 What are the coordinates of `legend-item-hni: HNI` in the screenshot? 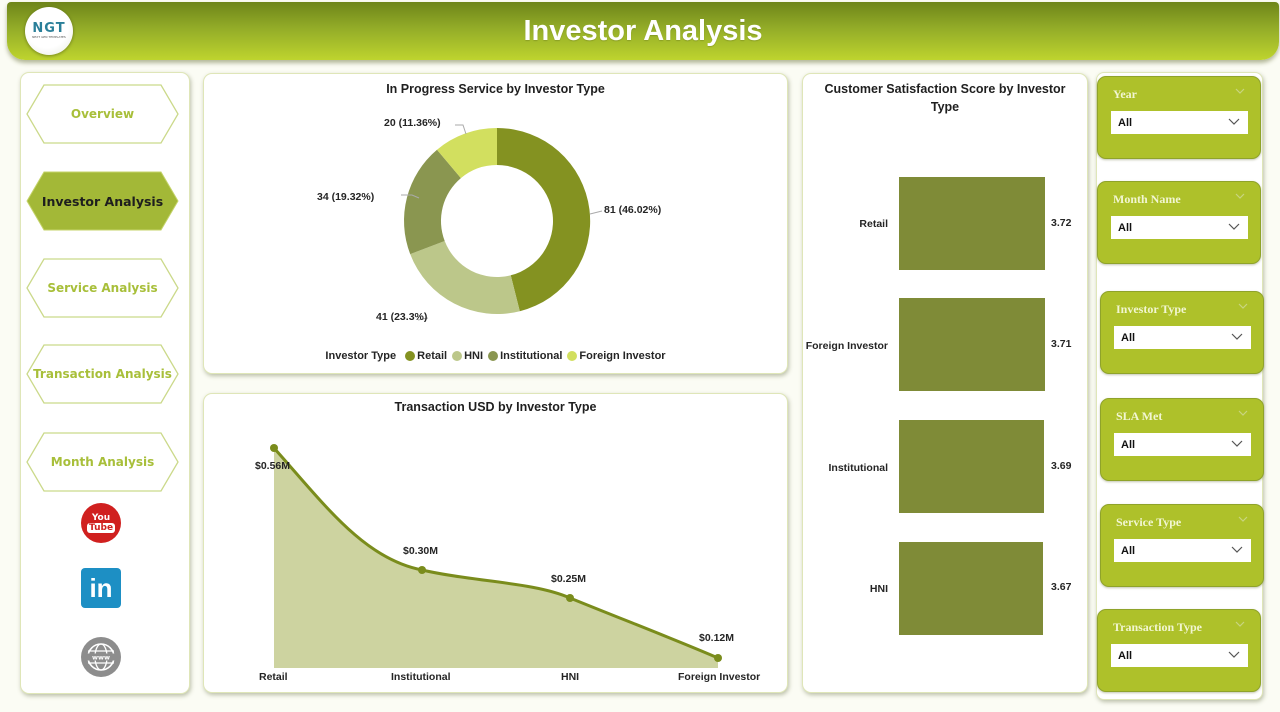 It's located at (467, 356).